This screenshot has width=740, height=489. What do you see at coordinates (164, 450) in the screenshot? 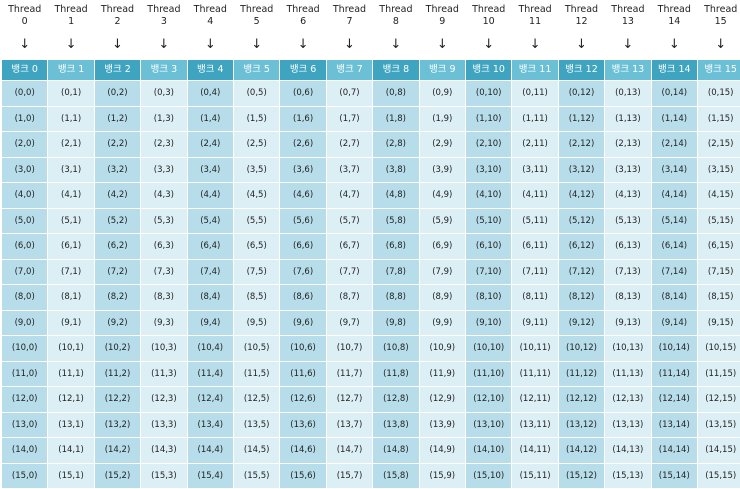
I see `memory-cell: (14,3)` at bounding box center [164, 450].